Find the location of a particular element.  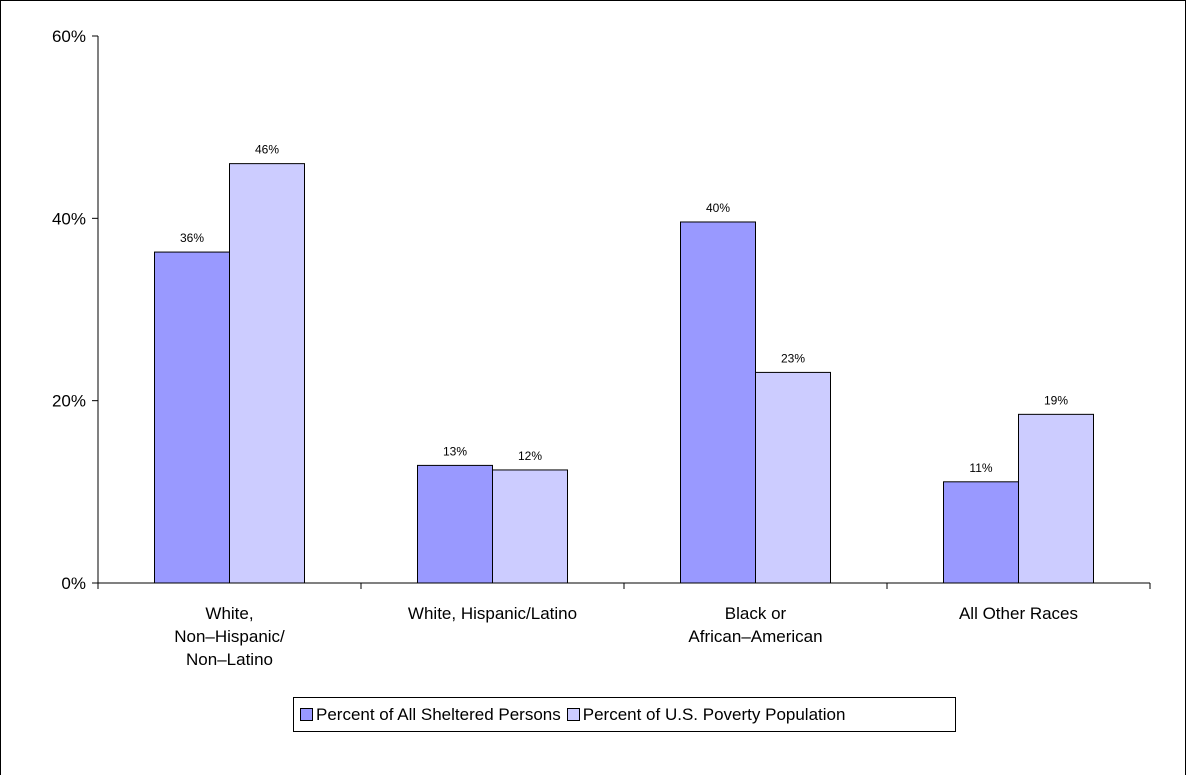

legend-item-poverty: Percent of U.S. Poverty Population is located at coordinates (706, 714).